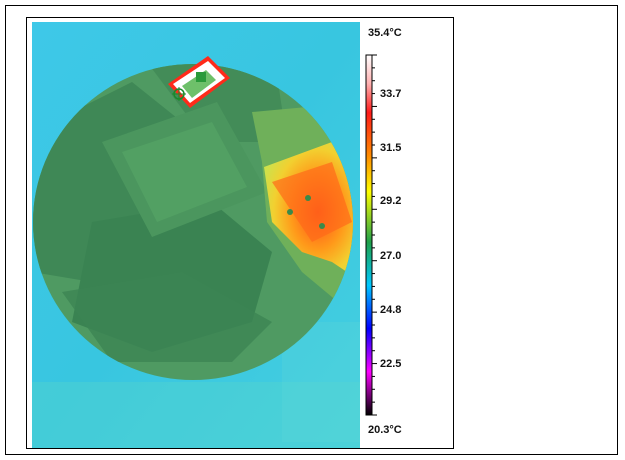 This screenshot has width=625, height=460. What do you see at coordinates (391, 94) in the screenshot?
I see `tick-label: 33.7` at bounding box center [391, 94].